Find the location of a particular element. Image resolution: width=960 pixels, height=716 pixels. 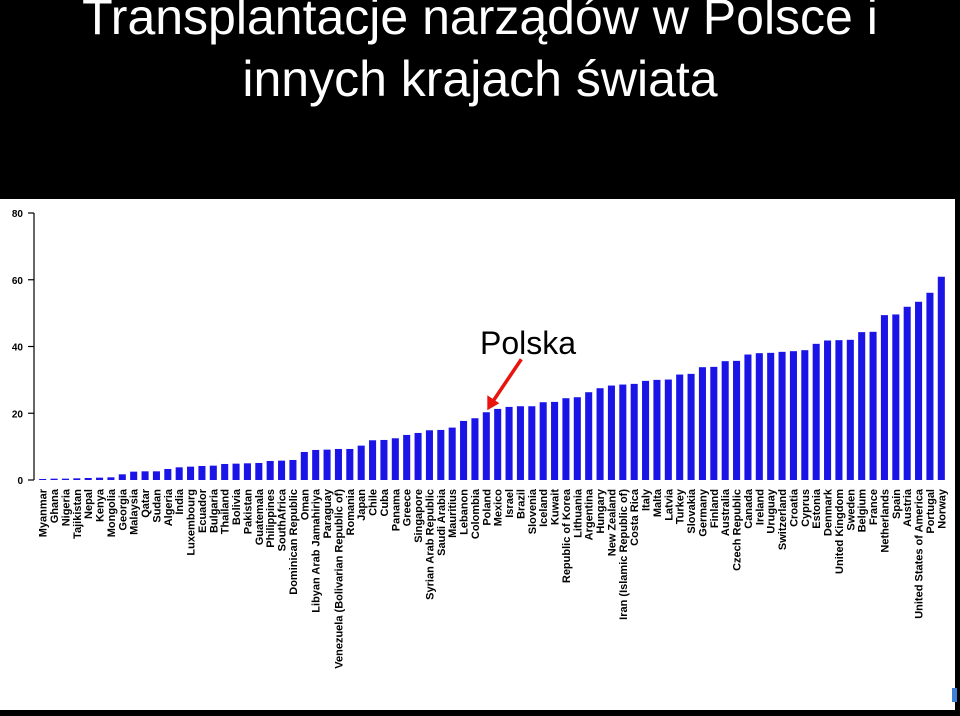

x-tick-label: Nigeria is located at coordinates (66, 507).